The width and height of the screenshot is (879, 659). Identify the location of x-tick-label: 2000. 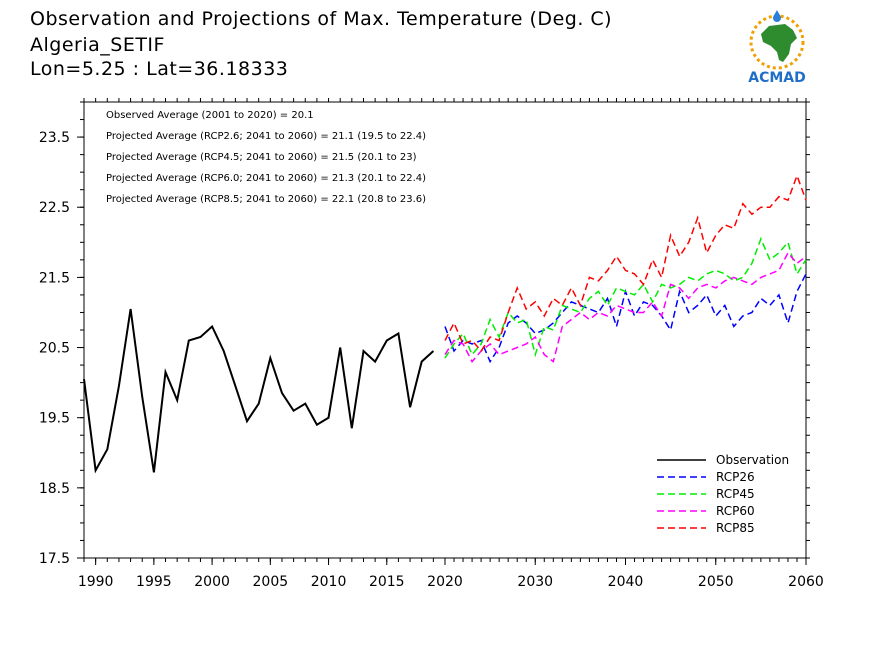
(212, 582).